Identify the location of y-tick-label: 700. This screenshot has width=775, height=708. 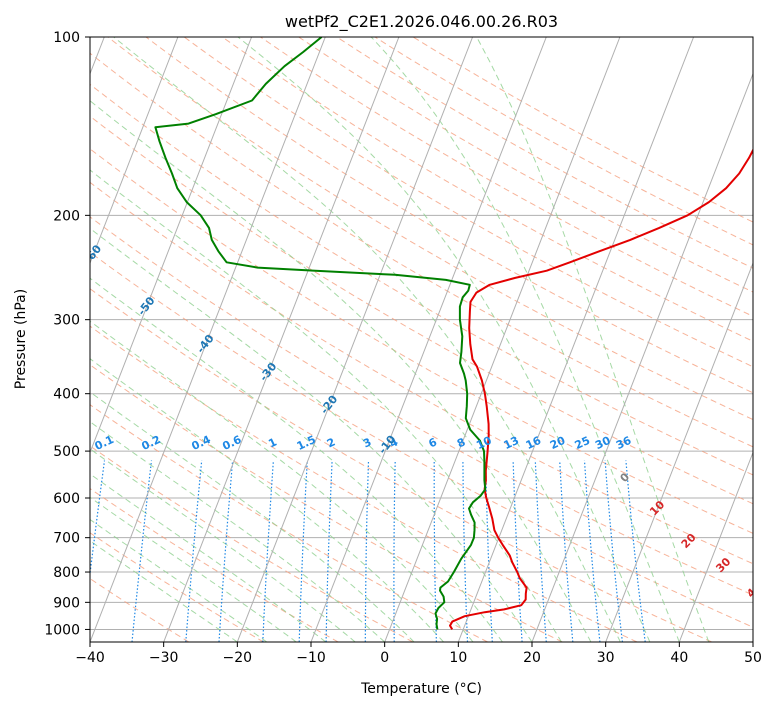
(66, 539).